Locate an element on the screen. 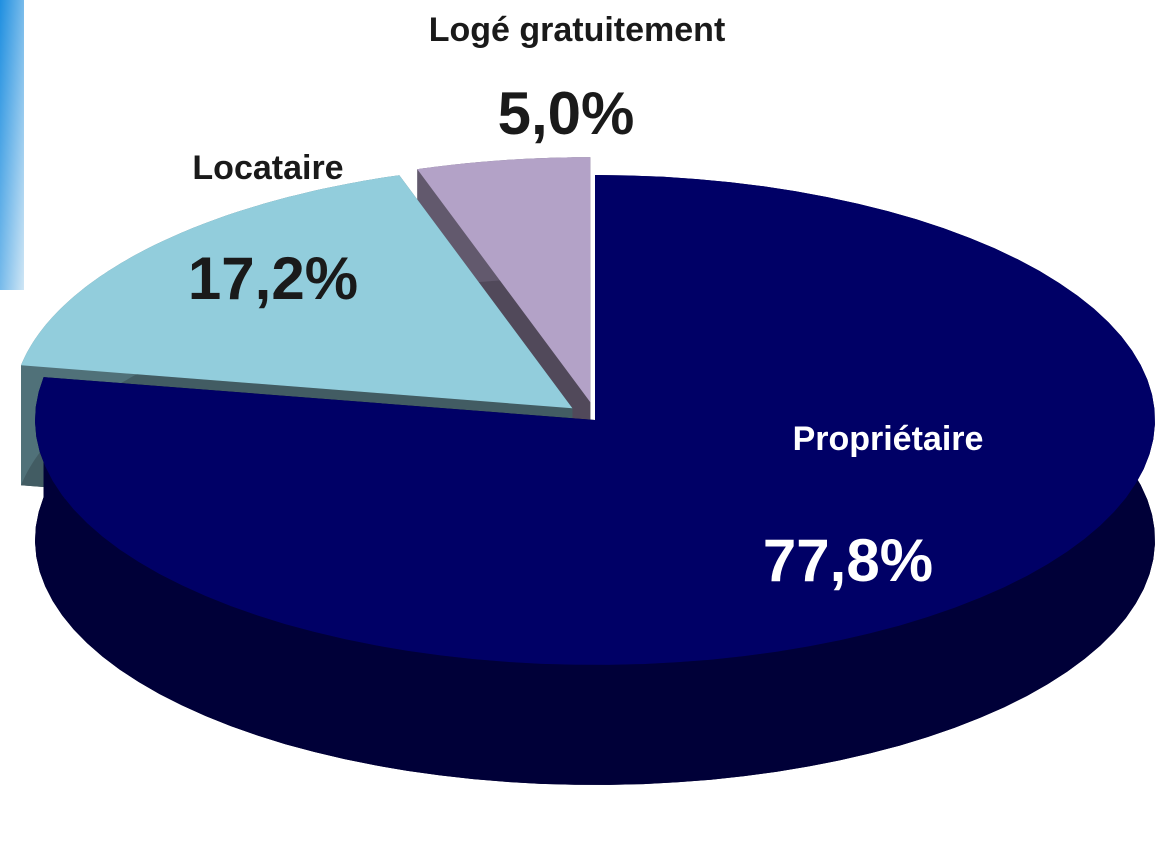 This screenshot has width=1159, height=859. value-label: 77,8% is located at coordinates (848, 560).